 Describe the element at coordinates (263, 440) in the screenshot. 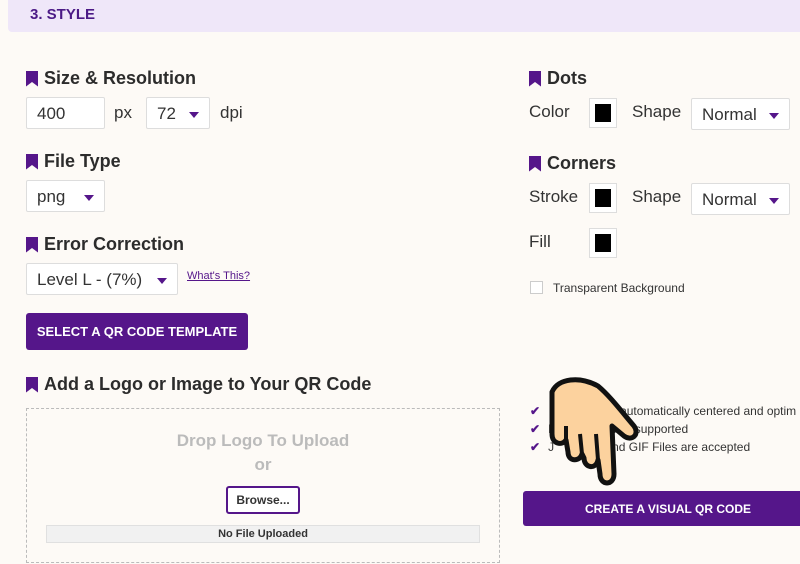

I see `drop-text: Drop Logo To Upload` at that location.